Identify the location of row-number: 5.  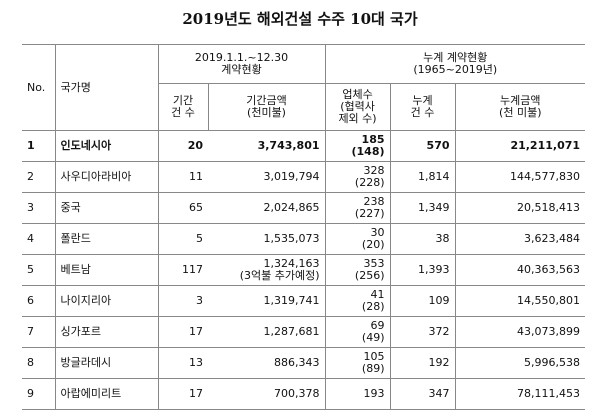
(38, 270).